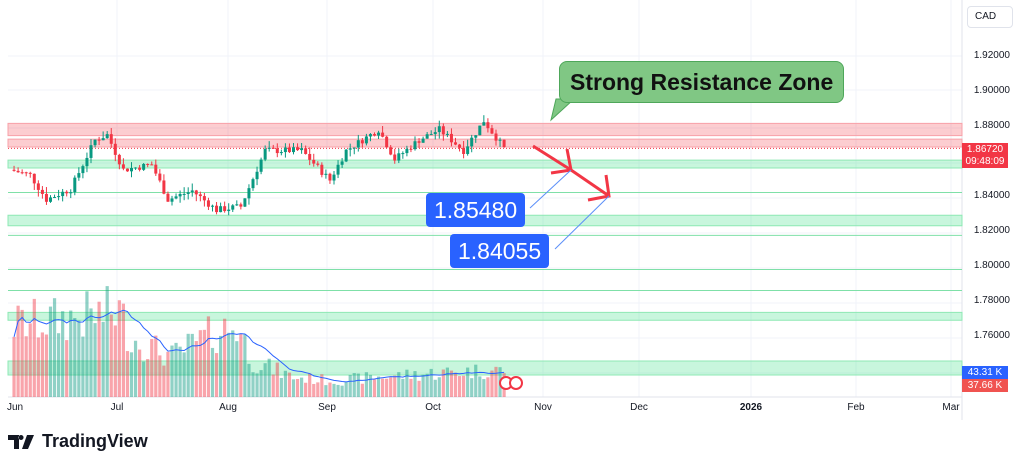  What do you see at coordinates (15, 407) in the screenshot?
I see `date-tick: Jun` at bounding box center [15, 407].